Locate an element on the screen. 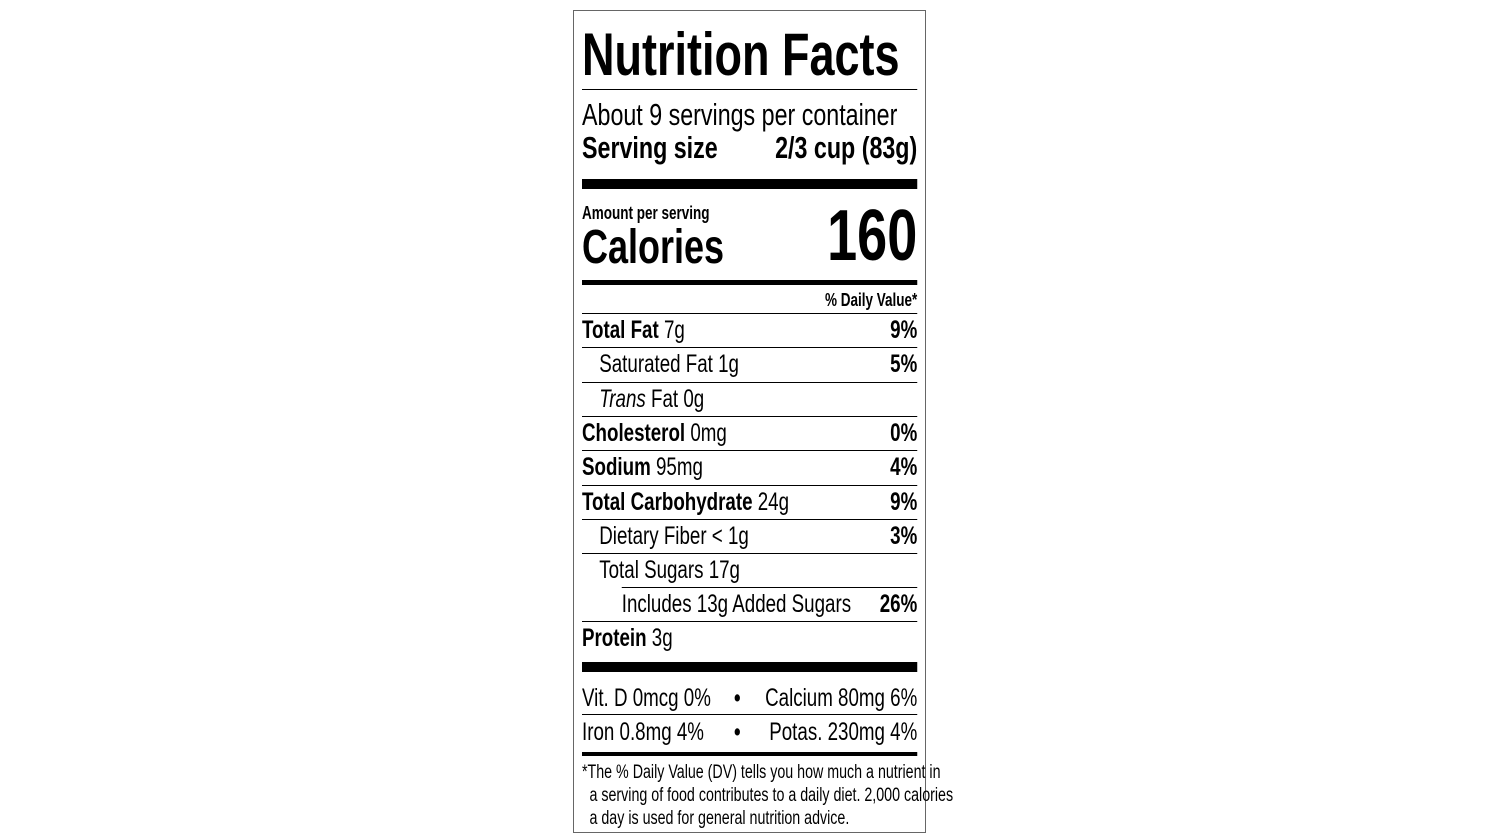 Image resolution: width=1492 pixels, height=840 pixels. nutrient-amount: 17g is located at coordinates (724, 570).